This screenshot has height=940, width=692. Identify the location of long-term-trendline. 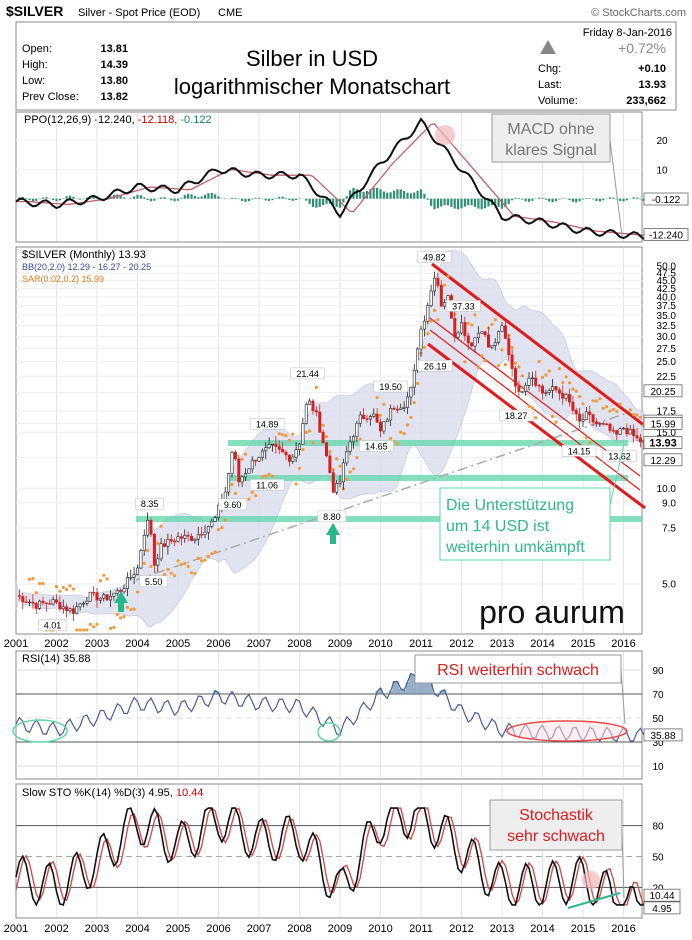
(383, 496).